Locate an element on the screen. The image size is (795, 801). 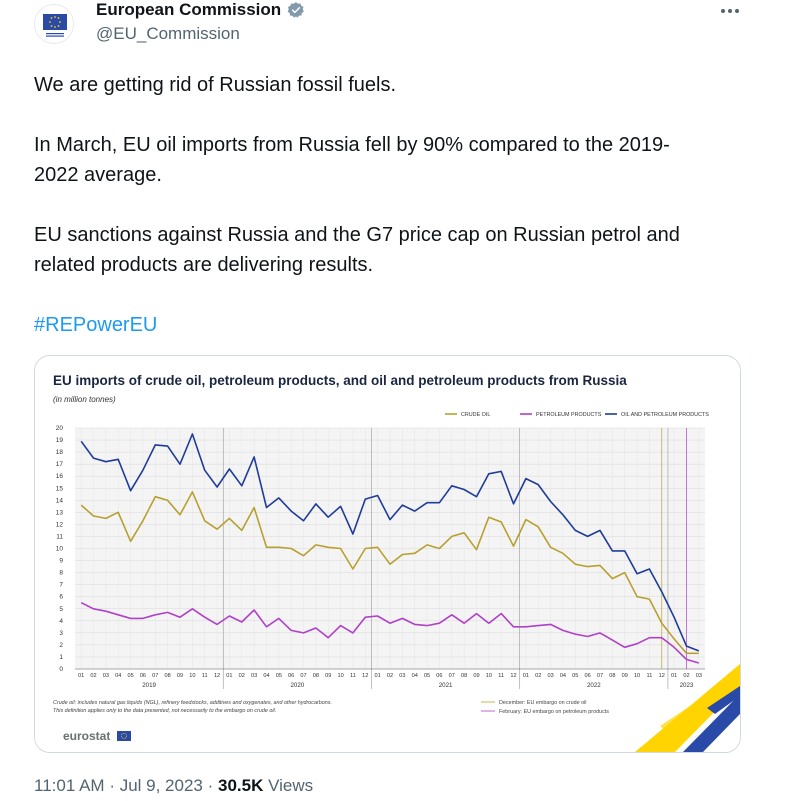
eurostat-logo: eurostat is located at coordinates (97, 736).